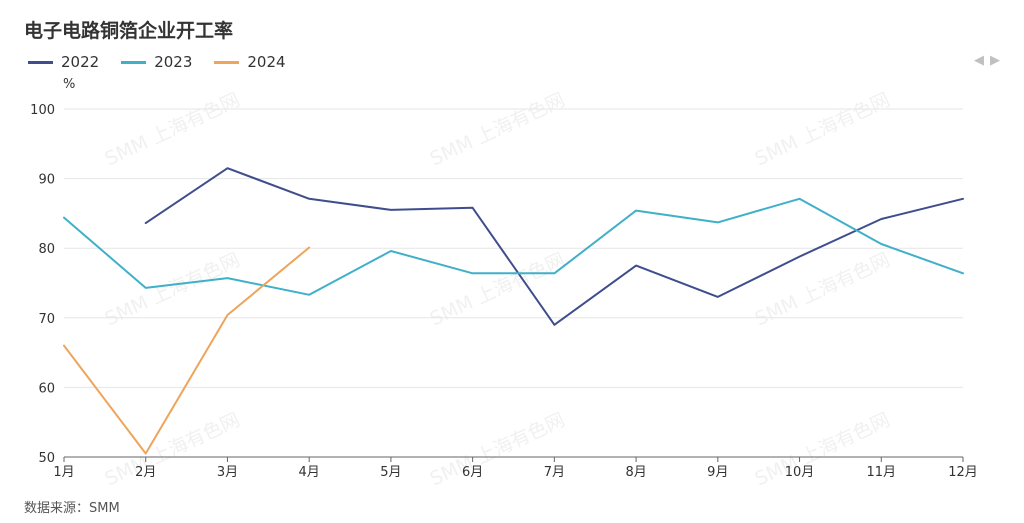  Describe the element at coordinates (390, 472) in the screenshot. I see `x-tick-label: 5月` at that location.